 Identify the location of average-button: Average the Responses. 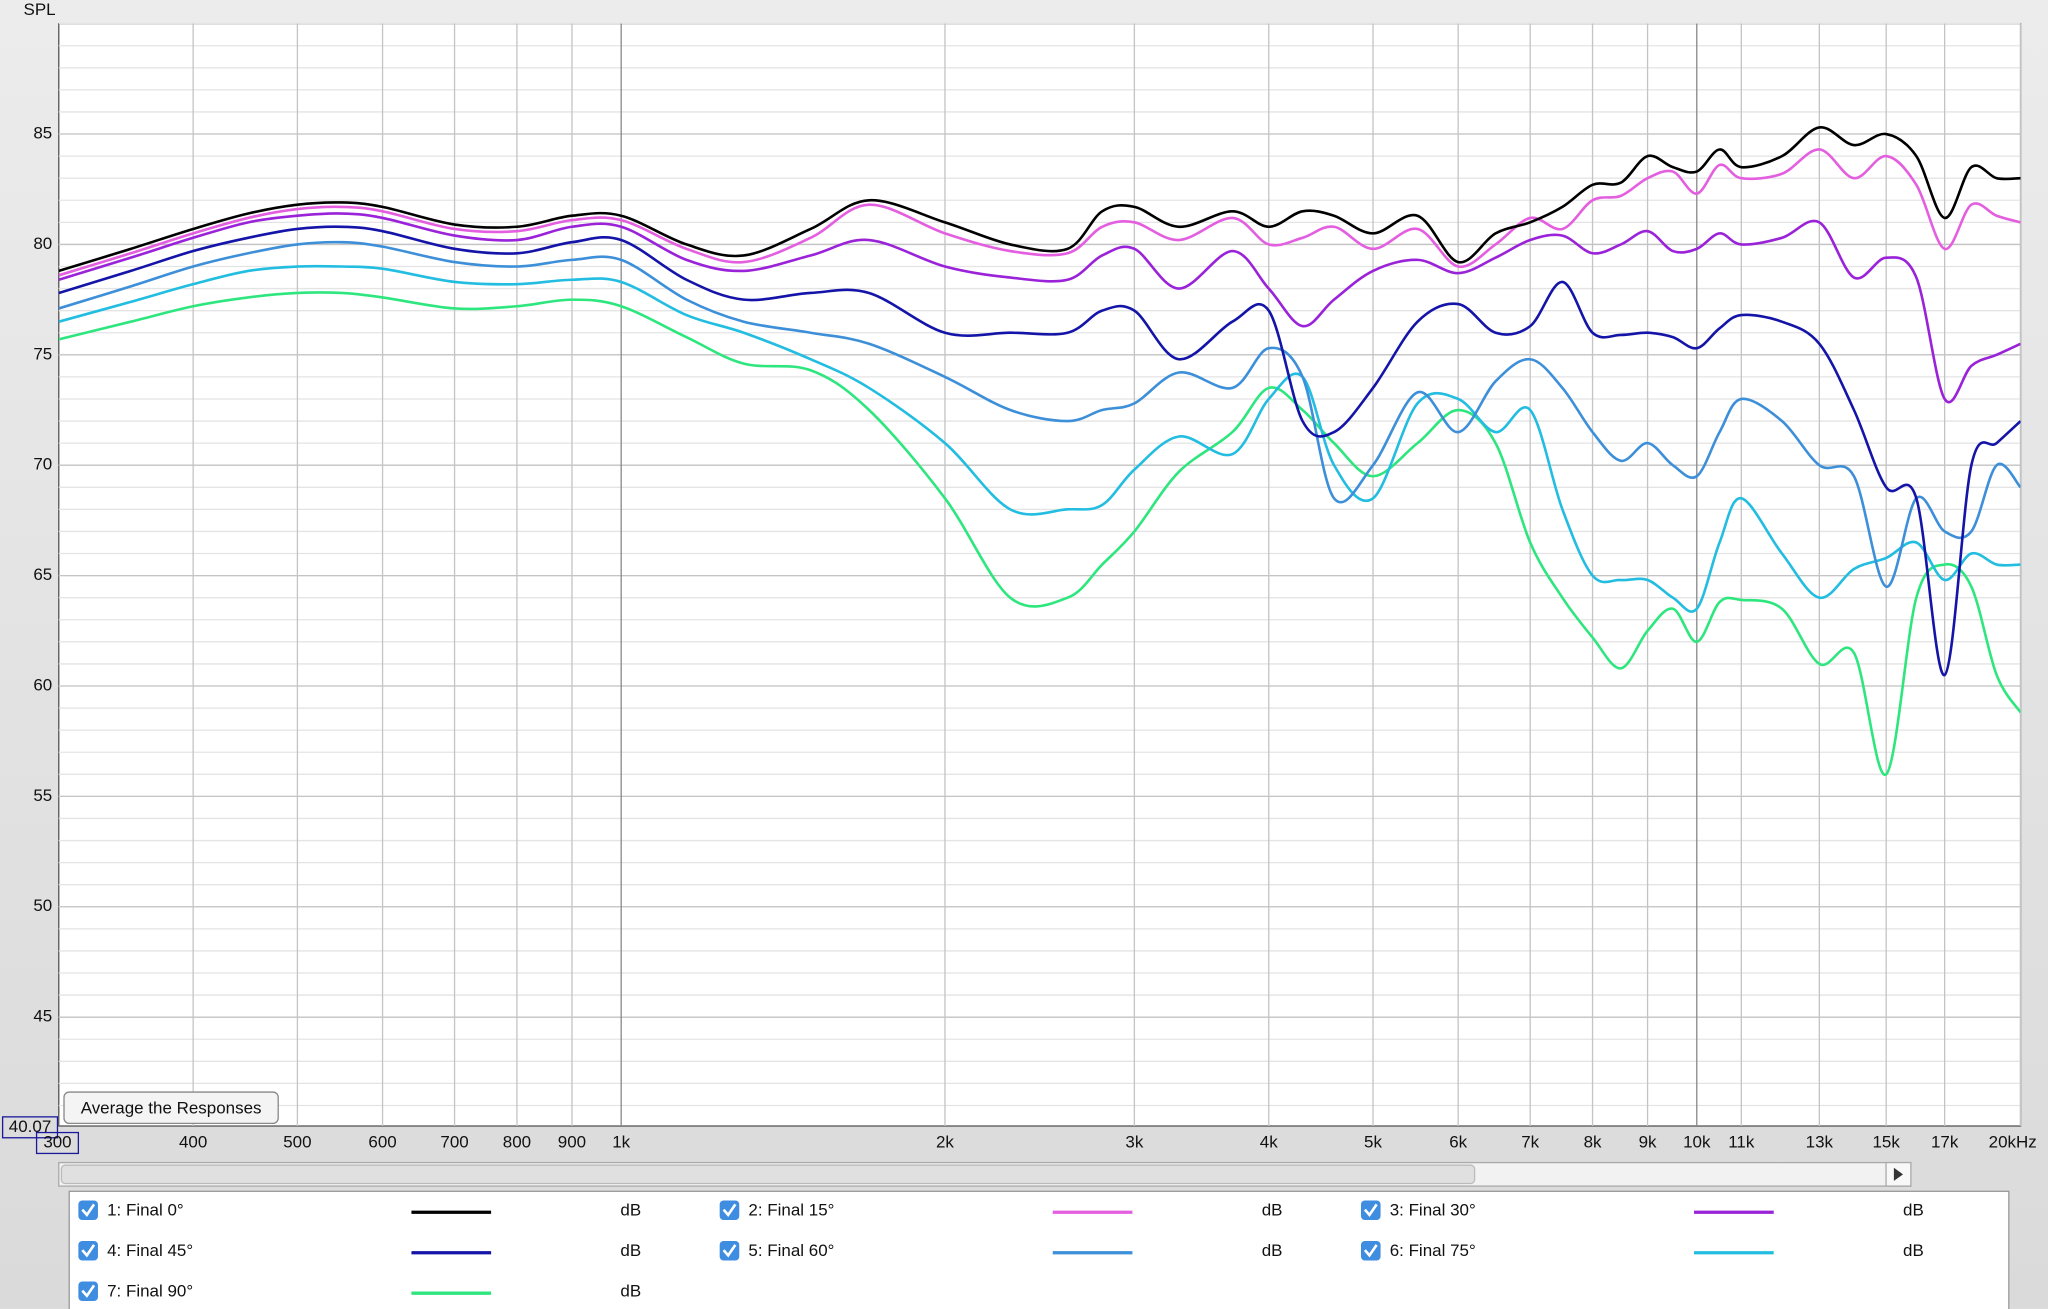
(171, 1108).